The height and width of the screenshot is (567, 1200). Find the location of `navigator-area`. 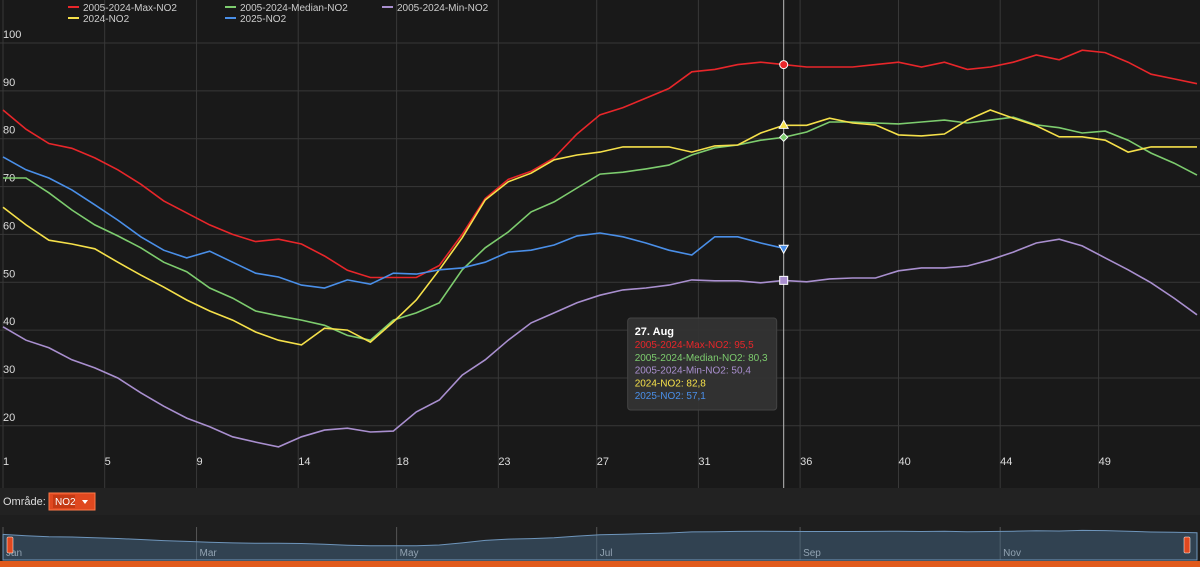

navigator-area is located at coordinates (600, 545).